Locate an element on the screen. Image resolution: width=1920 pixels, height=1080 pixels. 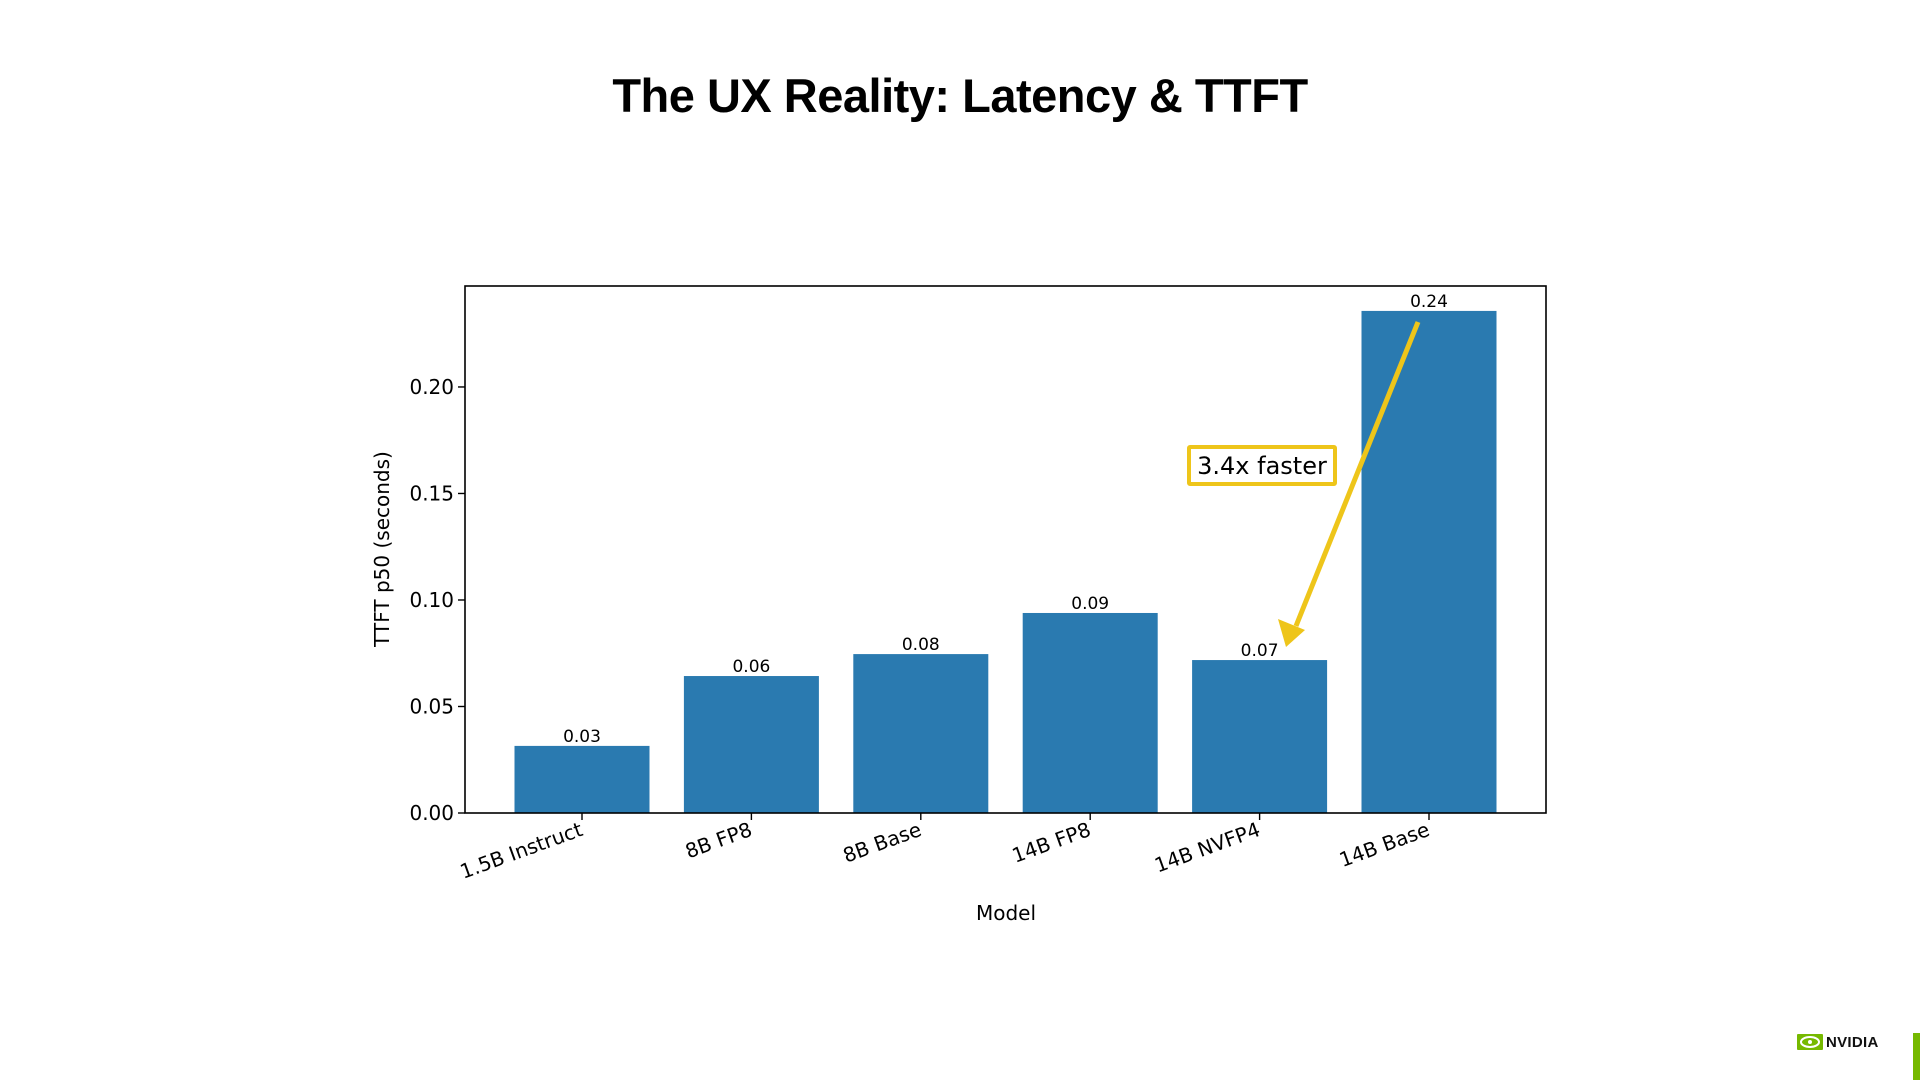
y-tick-label: 0.00 is located at coordinates (431, 813).